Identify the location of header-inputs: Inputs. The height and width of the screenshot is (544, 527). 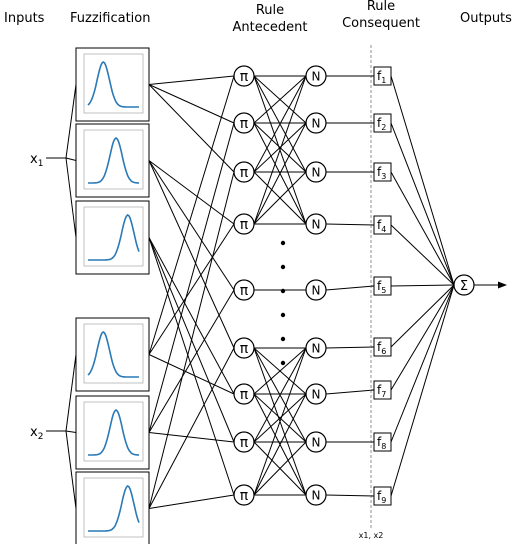
(24, 18).